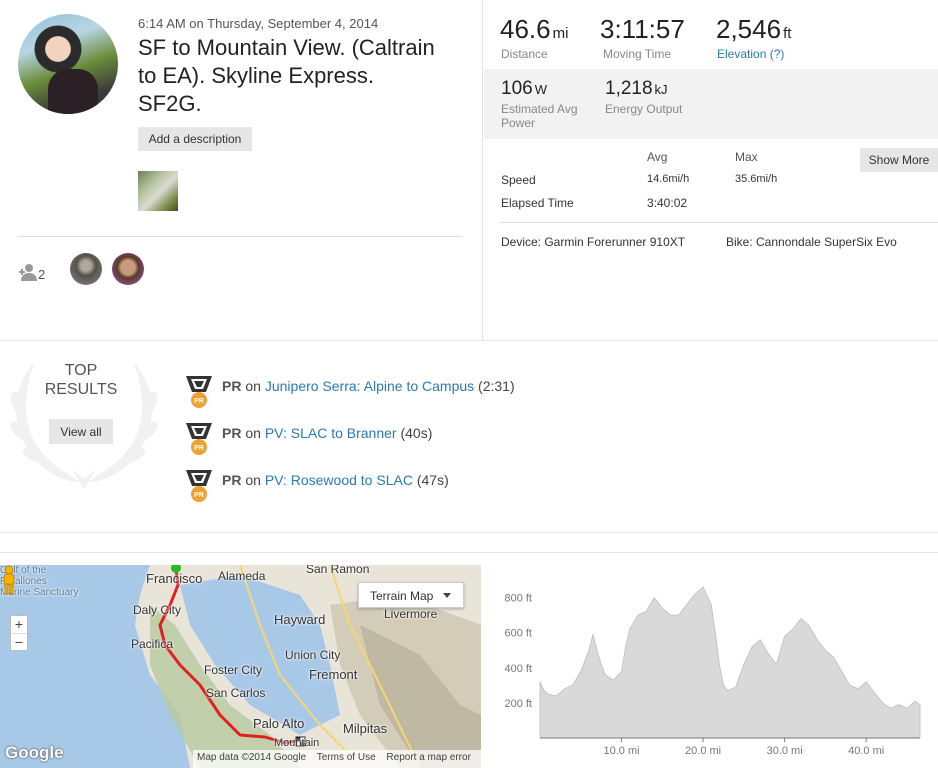 This screenshot has height=768, width=938. What do you see at coordinates (711, 104) in the screenshot?
I see `secondary-stats-panel` at bounding box center [711, 104].